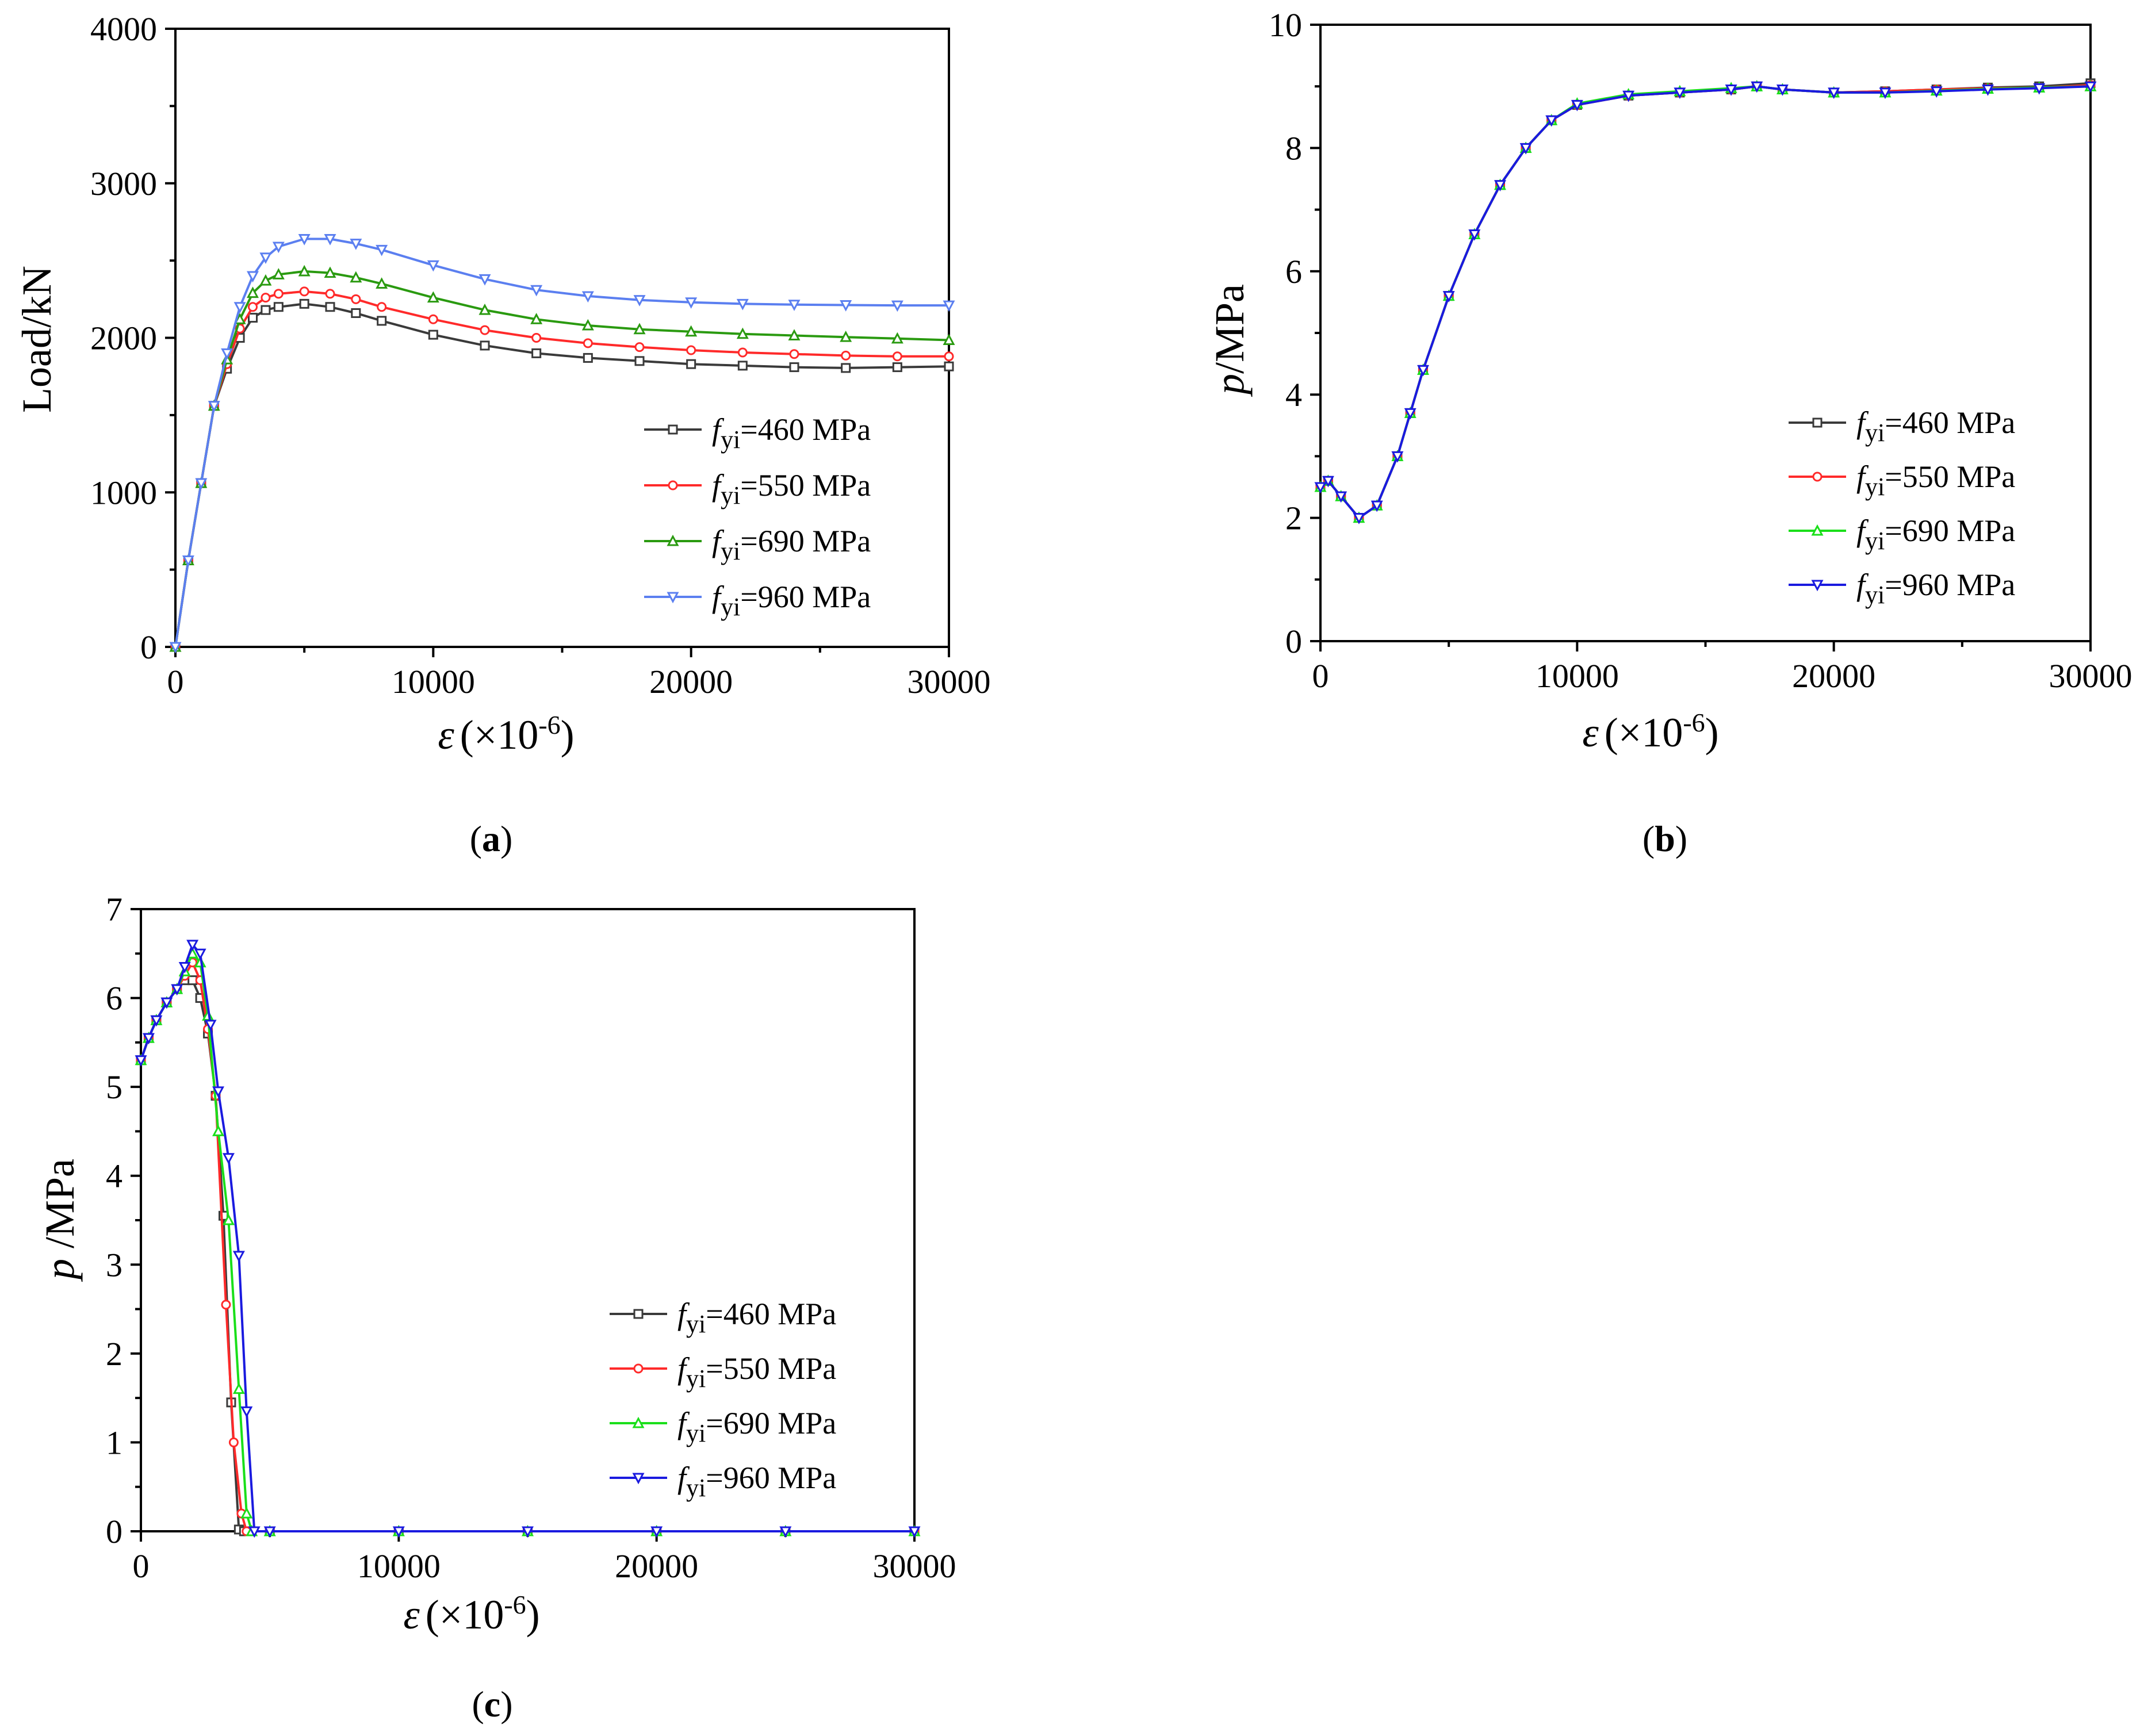 This screenshot has height=1736, width=2144. Describe the element at coordinates (148, 647) in the screenshot. I see `y-tick-label-a-0: 0` at that location.